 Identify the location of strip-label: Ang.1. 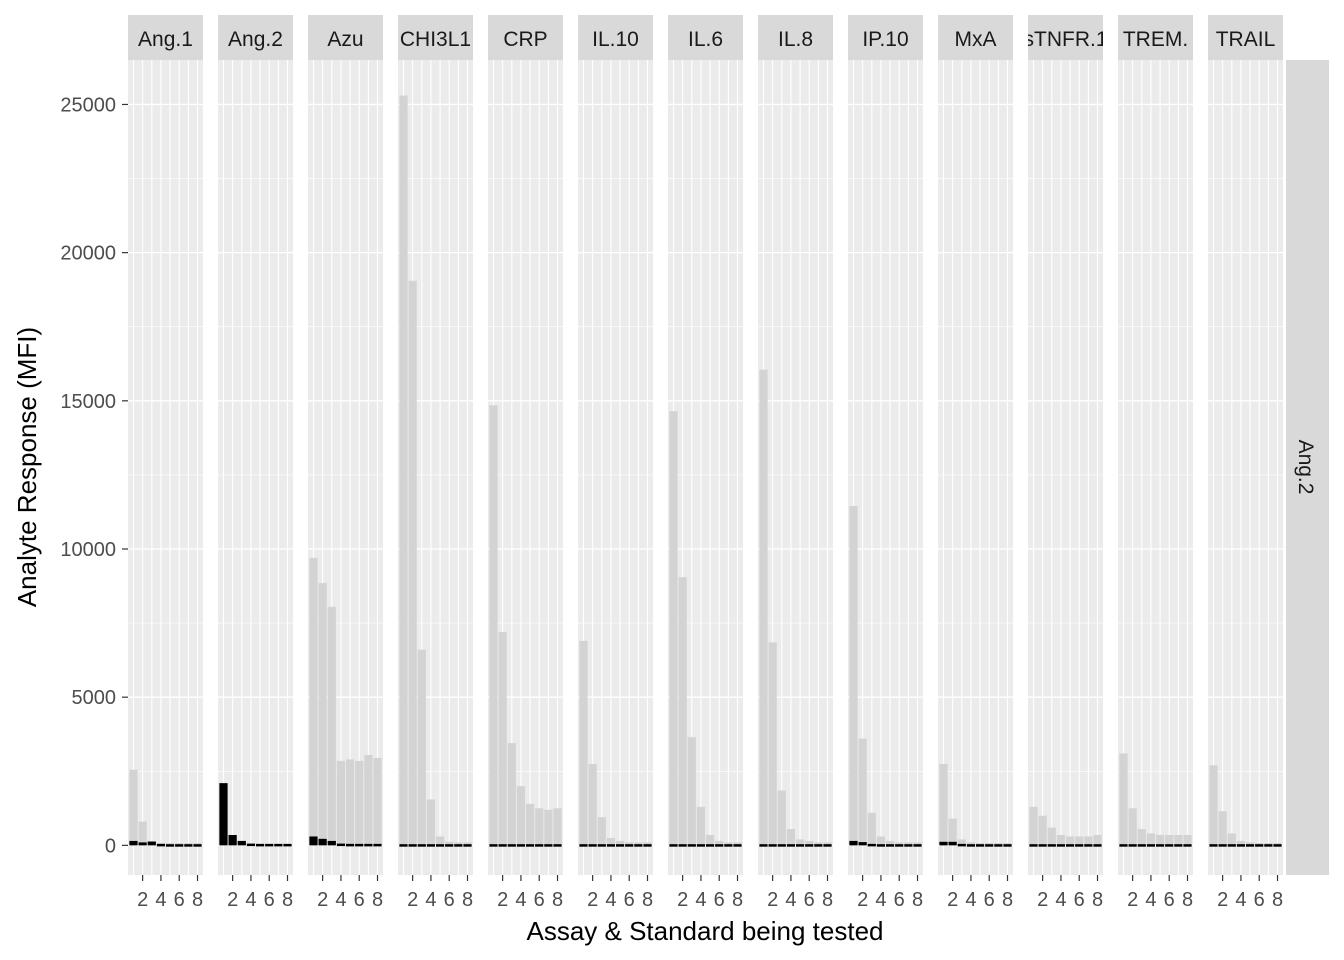
(165, 39).